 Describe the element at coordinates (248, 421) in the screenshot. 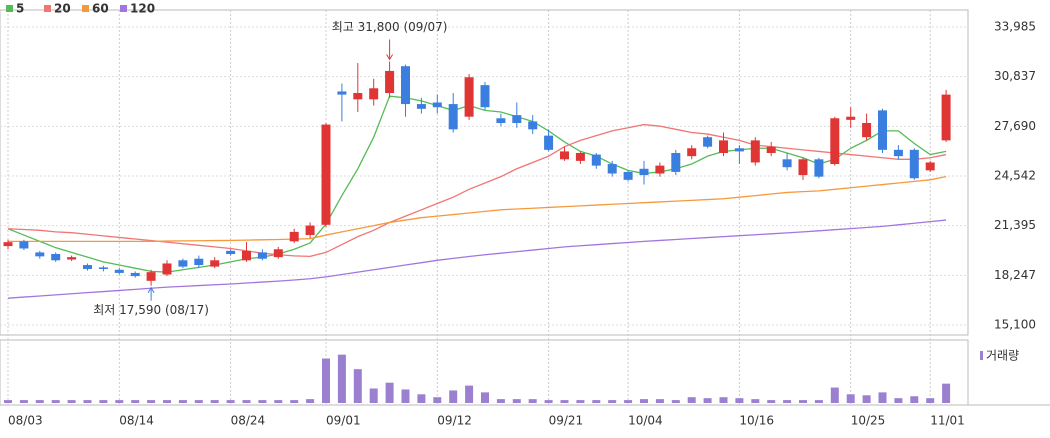

I see `x-tick-label: 08/24` at that location.